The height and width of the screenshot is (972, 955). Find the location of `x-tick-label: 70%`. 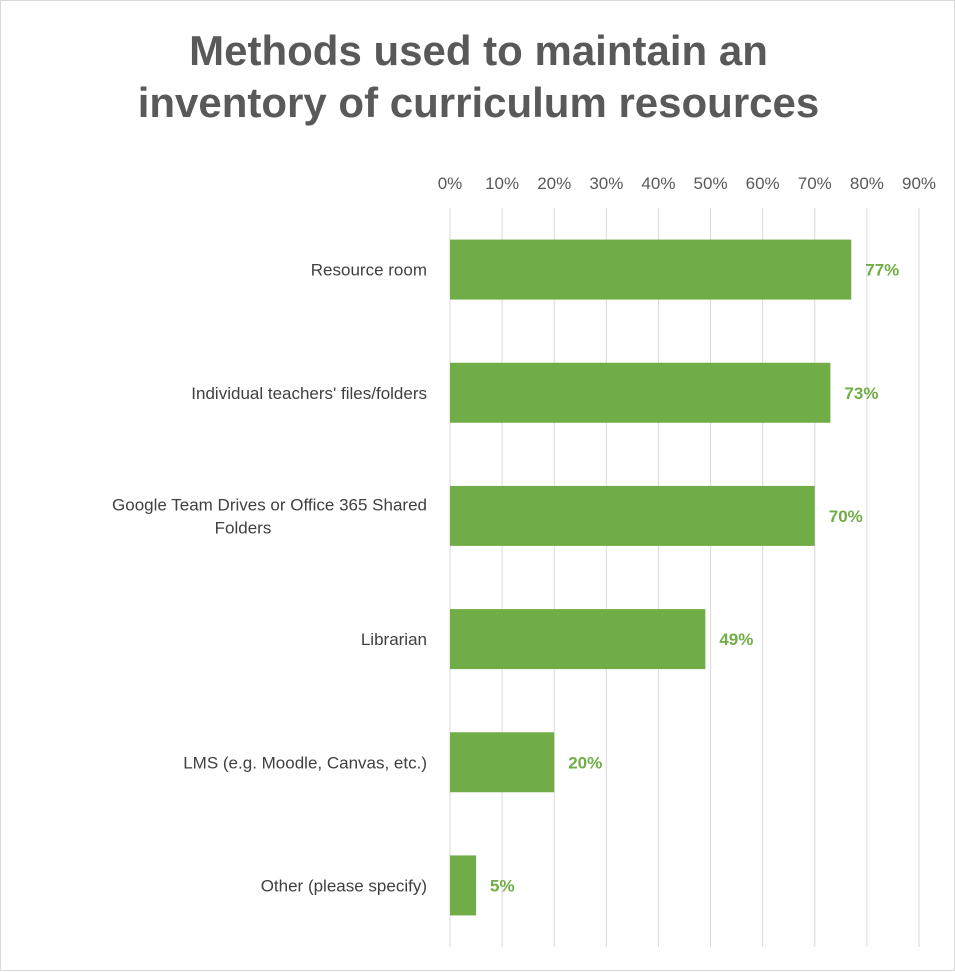

x-tick-label: 70% is located at coordinates (815, 183).